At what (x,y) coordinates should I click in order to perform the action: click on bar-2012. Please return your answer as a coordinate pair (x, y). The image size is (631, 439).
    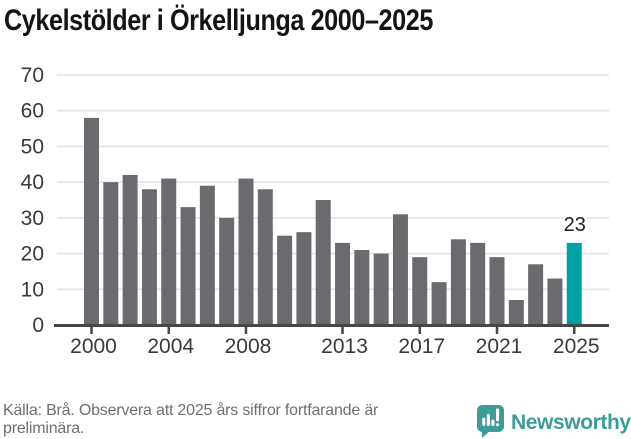
    Looking at the image, I should click on (323, 262).